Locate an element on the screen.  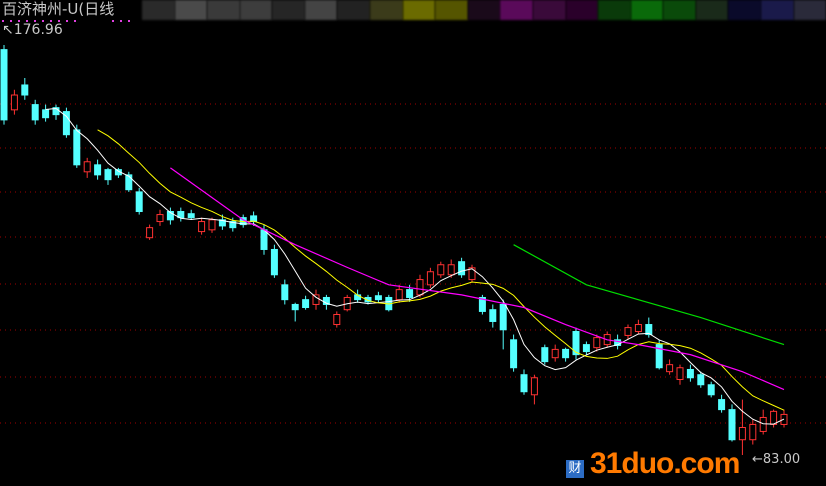
chart-title: 百济神州-U(日线 is located at coordinates (58, 9).